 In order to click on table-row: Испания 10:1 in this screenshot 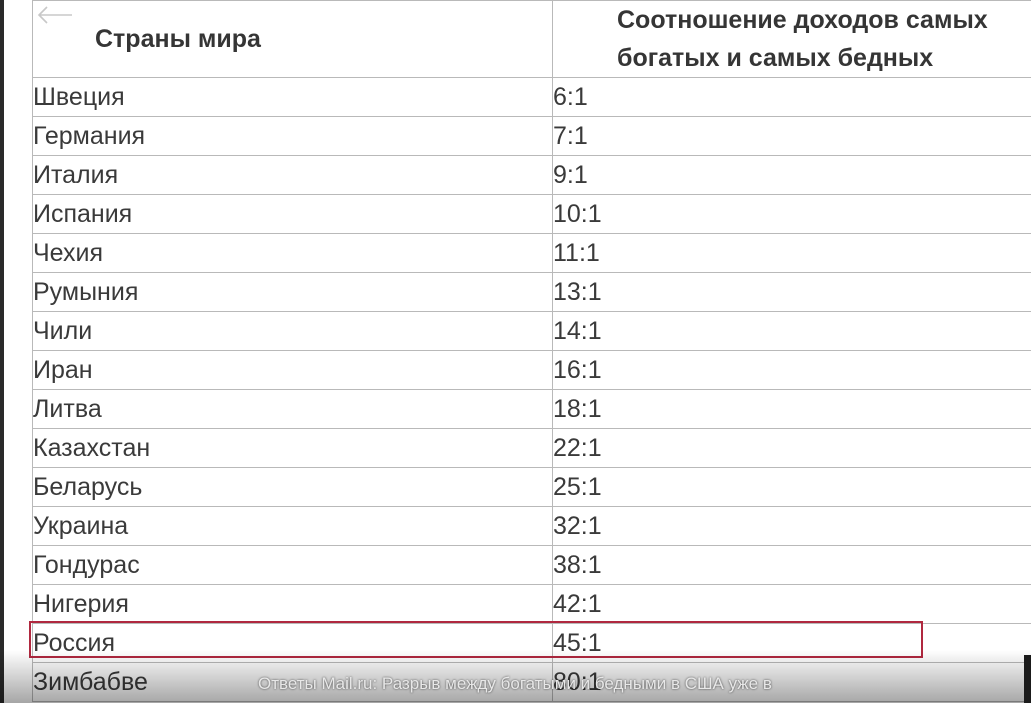, I will do `click(531, 214)`.